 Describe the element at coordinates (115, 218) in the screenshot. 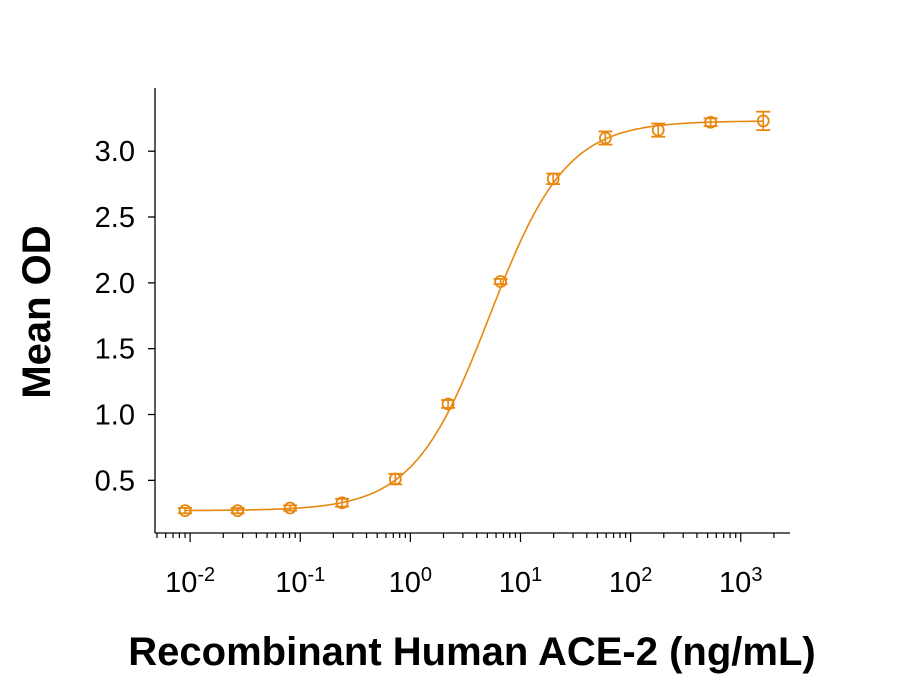

I see `y-tick-label: 2.5` at that location.